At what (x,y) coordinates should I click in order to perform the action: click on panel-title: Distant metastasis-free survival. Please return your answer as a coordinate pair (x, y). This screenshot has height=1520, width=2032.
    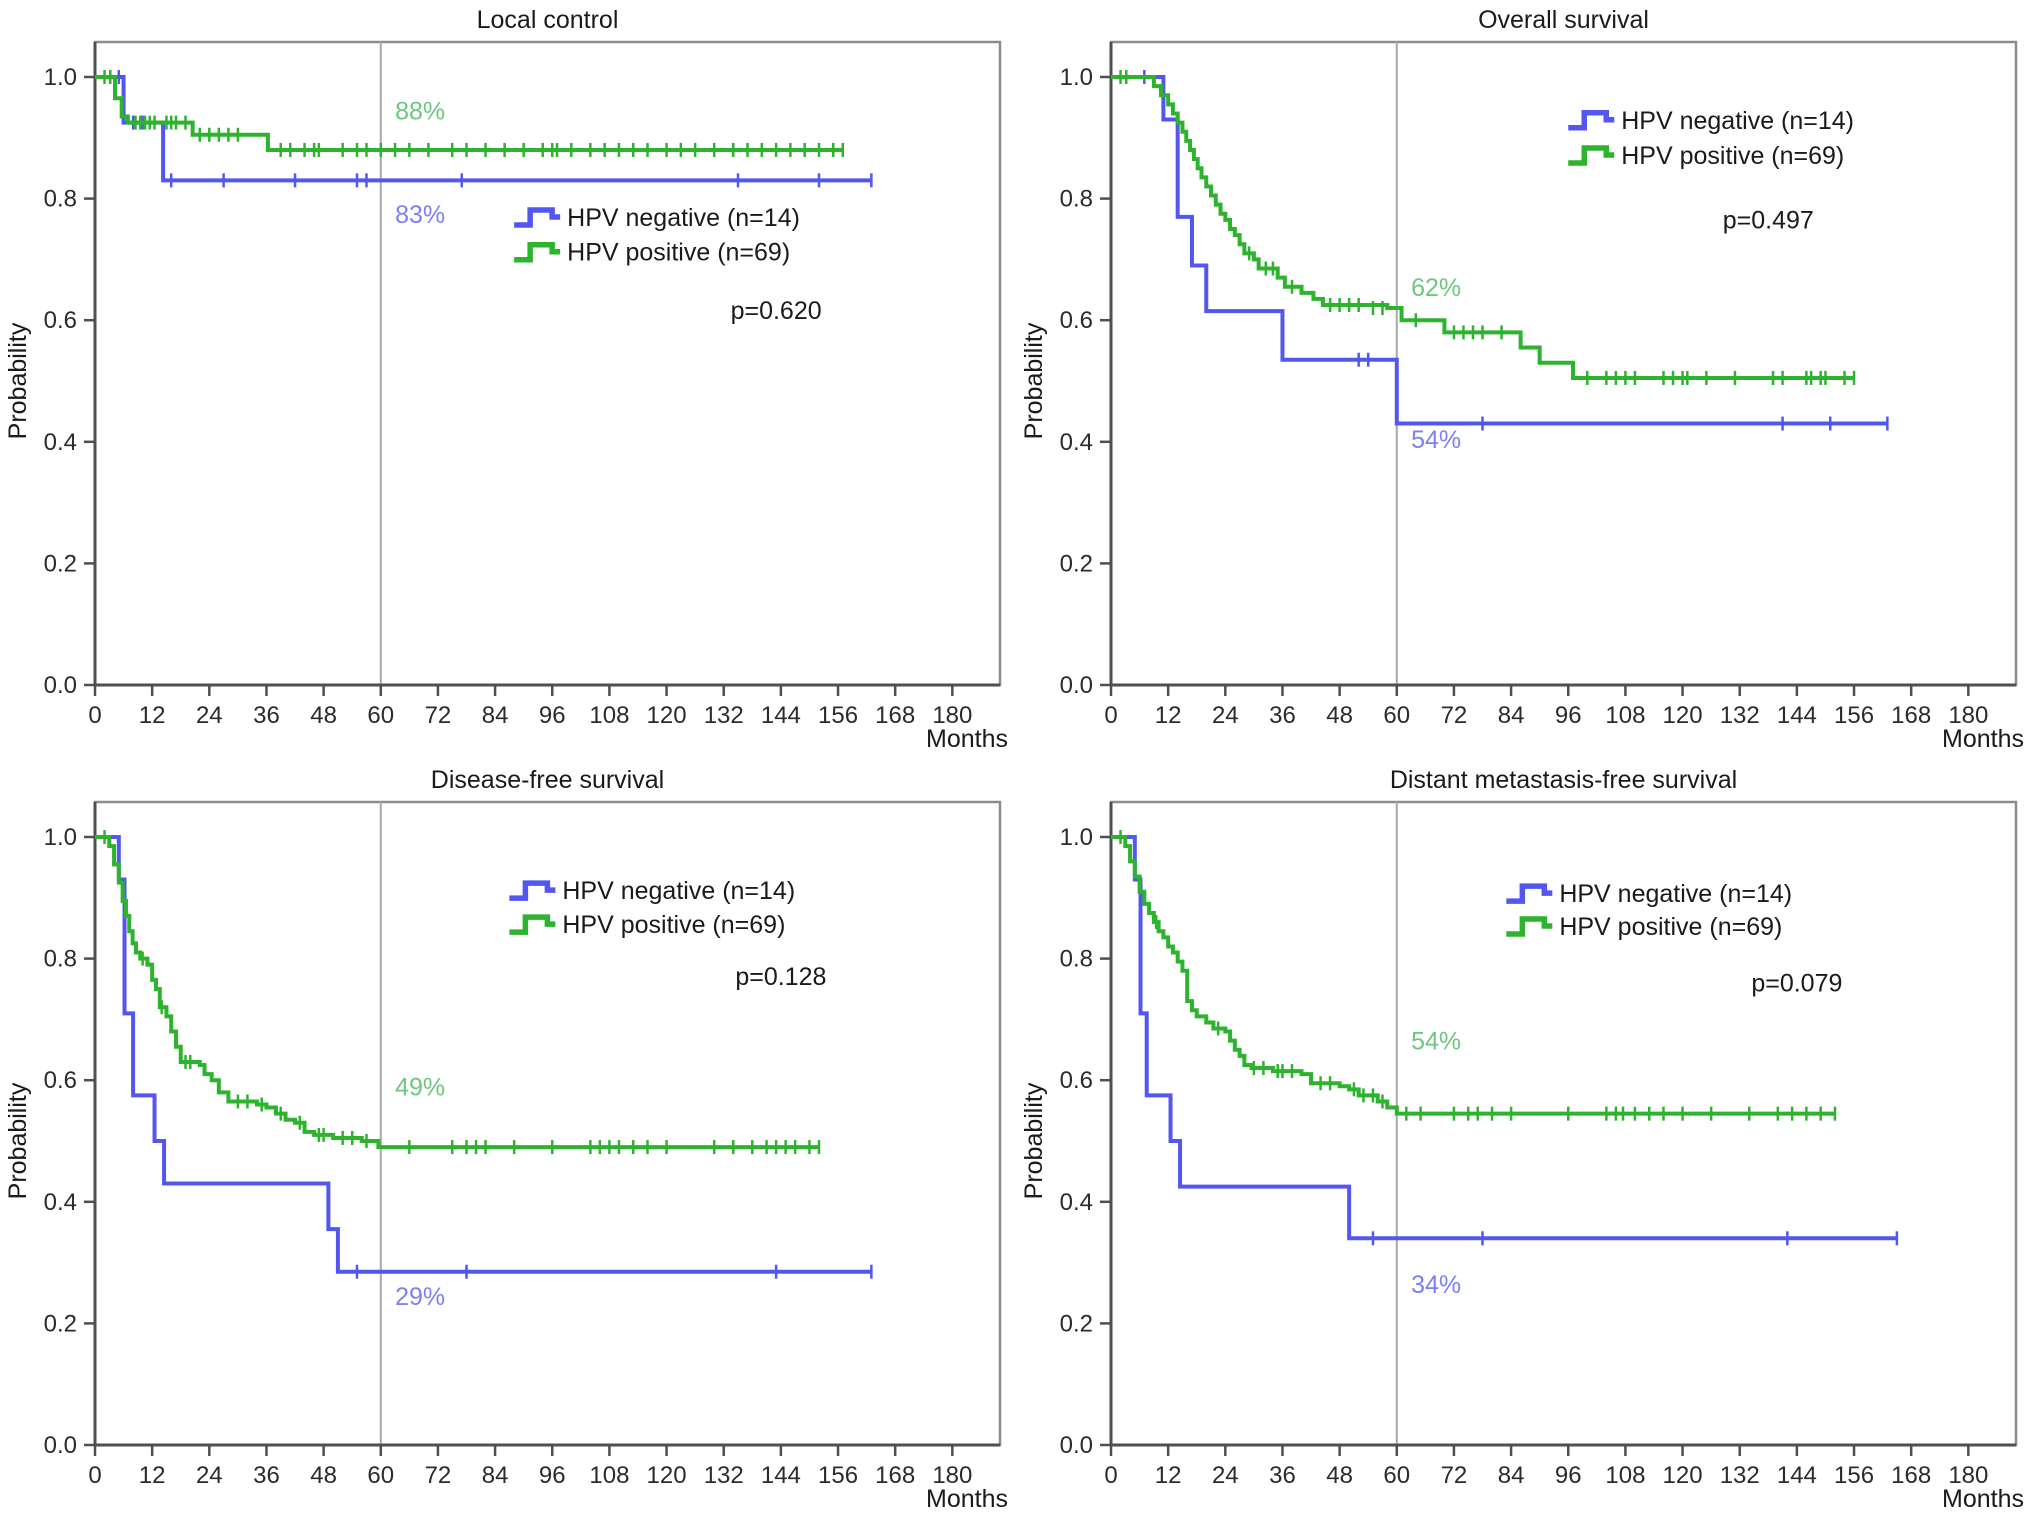
    Looking at the image, I should click on (1563, 780).